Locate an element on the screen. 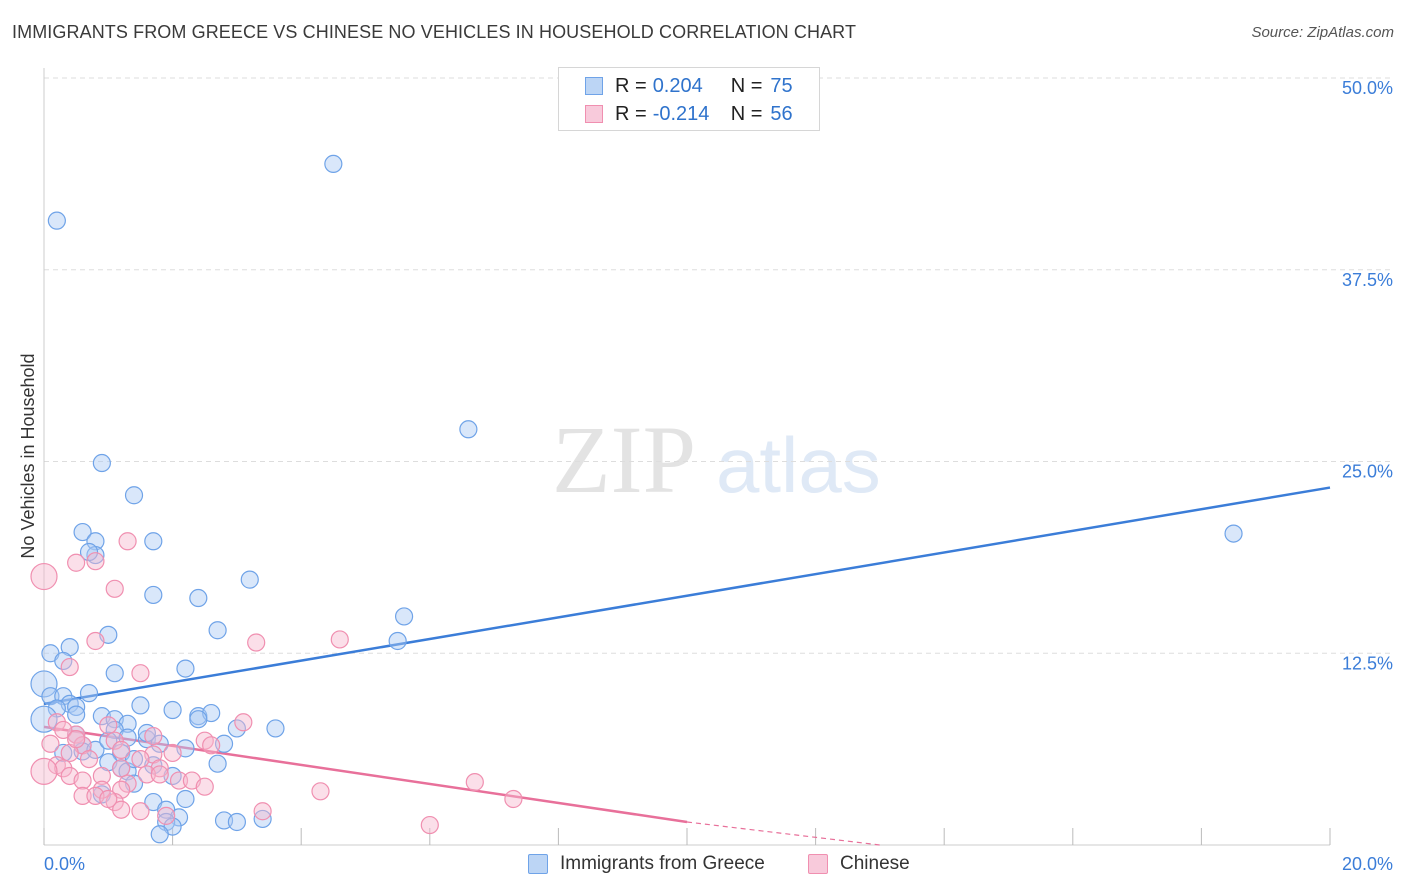 The image size is (1406, 892). stats-legend-row-chinese: R = -0.214 N = 56 is located at coordinates (714, 114).